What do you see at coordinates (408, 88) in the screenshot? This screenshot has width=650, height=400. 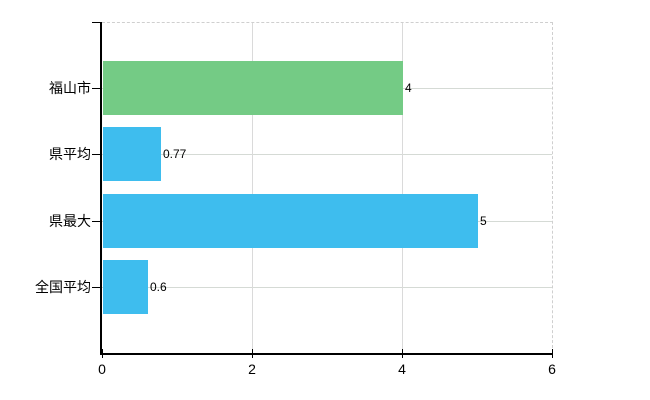 I see `bar-value-label: 4` at bounding box center [408, 88].